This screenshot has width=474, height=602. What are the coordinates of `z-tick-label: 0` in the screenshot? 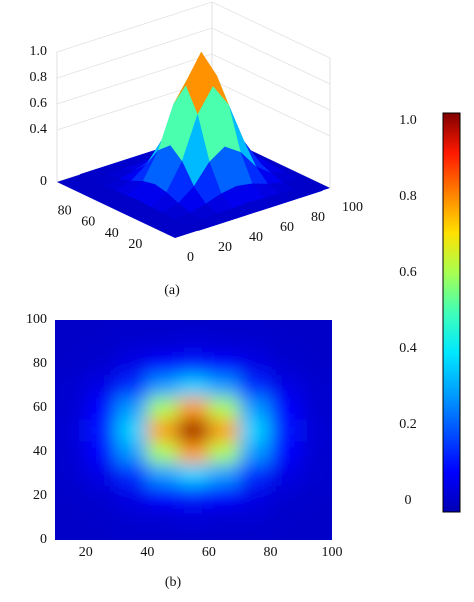 It's located at (43, 181).